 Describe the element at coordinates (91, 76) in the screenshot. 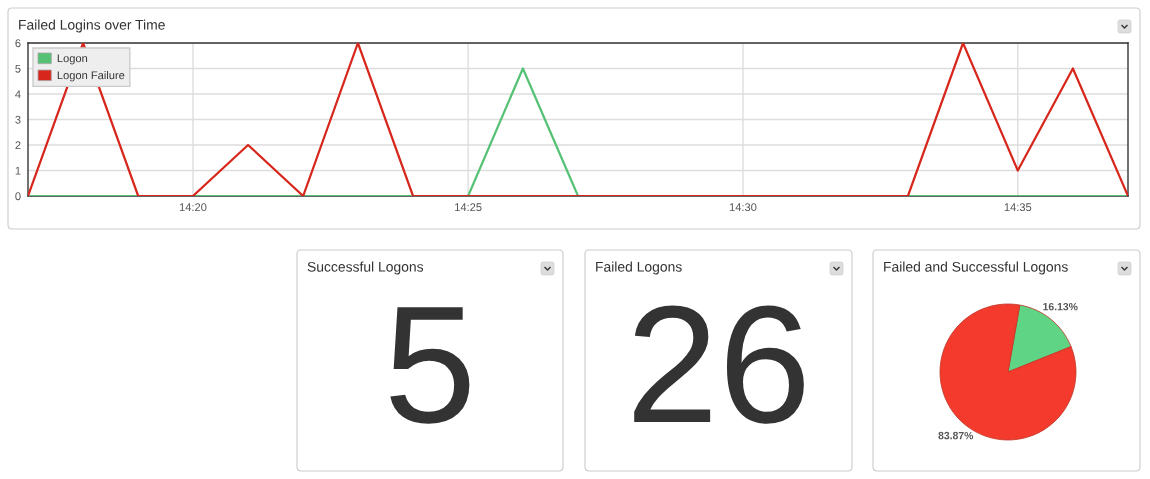

I see `legend-label: Logon Failure` at that location.